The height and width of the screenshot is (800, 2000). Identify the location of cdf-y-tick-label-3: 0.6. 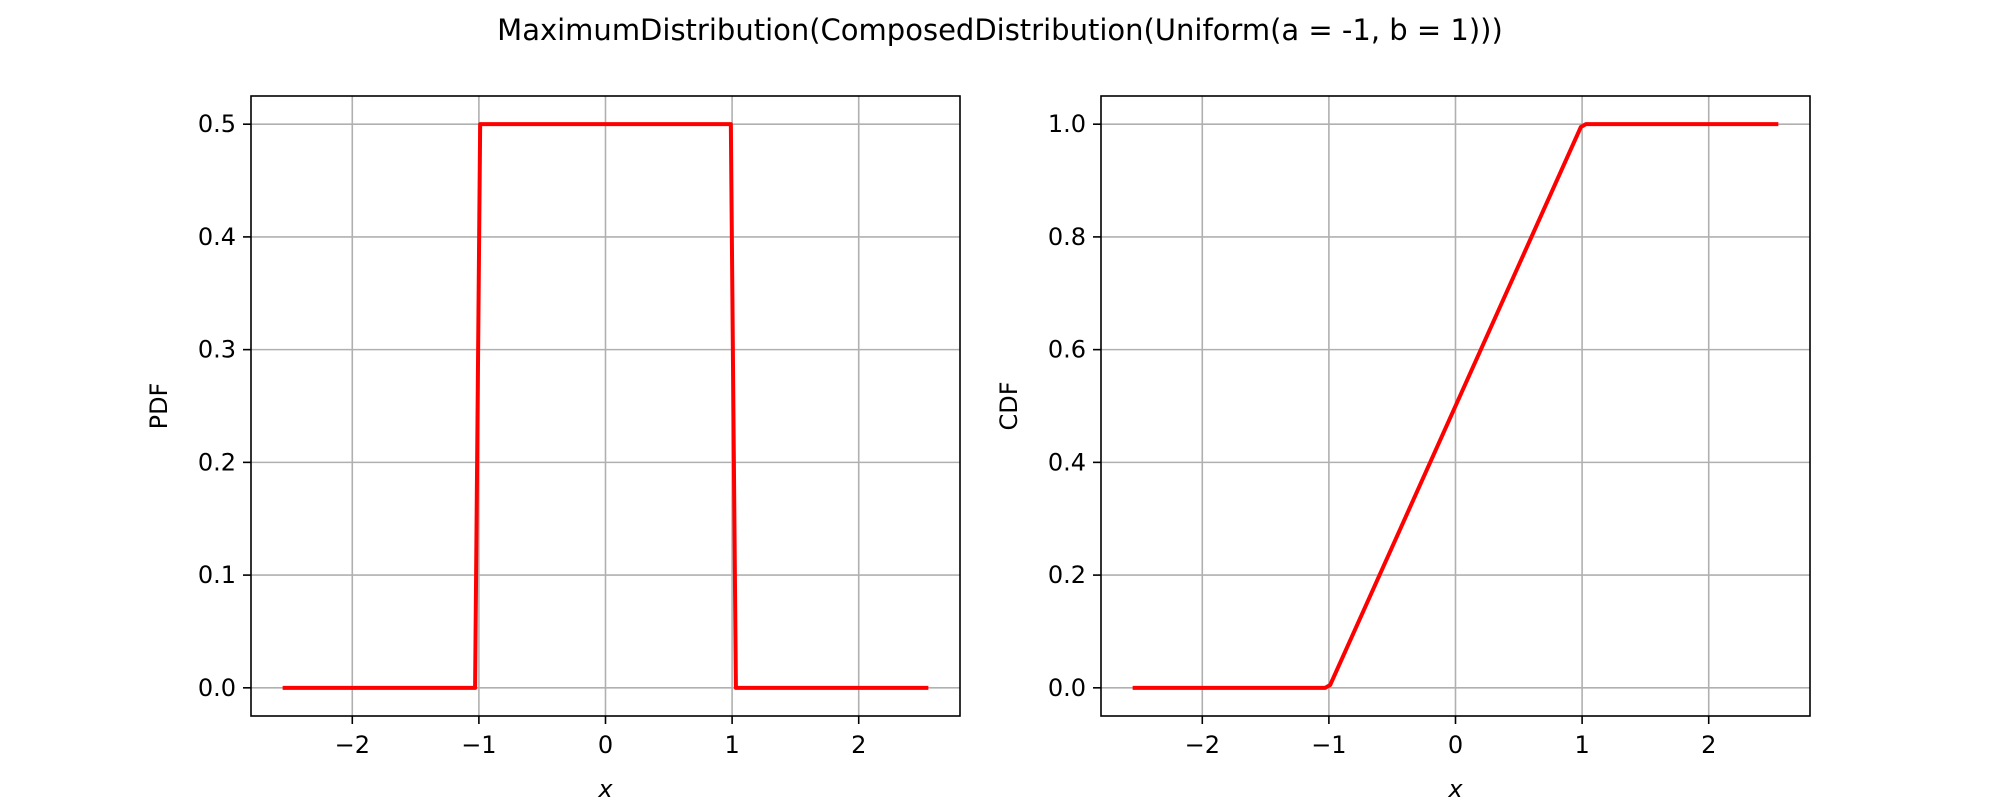
(1067, 350).